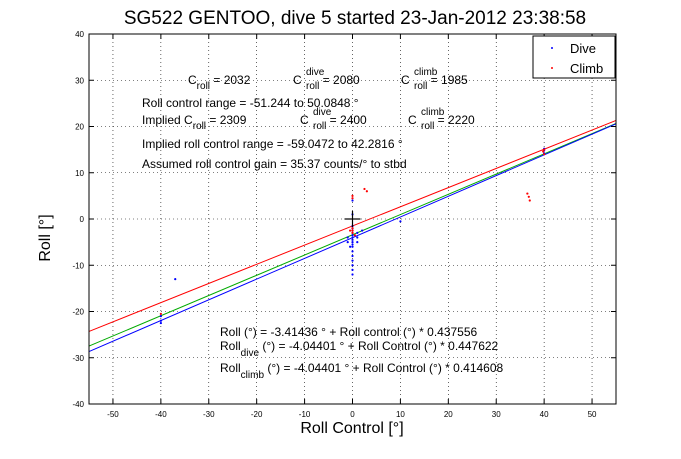  What do you see at coordinates (78, 312) in the screenshot?
I see `y-tick-label: -20` at bounding box center [78, 312].